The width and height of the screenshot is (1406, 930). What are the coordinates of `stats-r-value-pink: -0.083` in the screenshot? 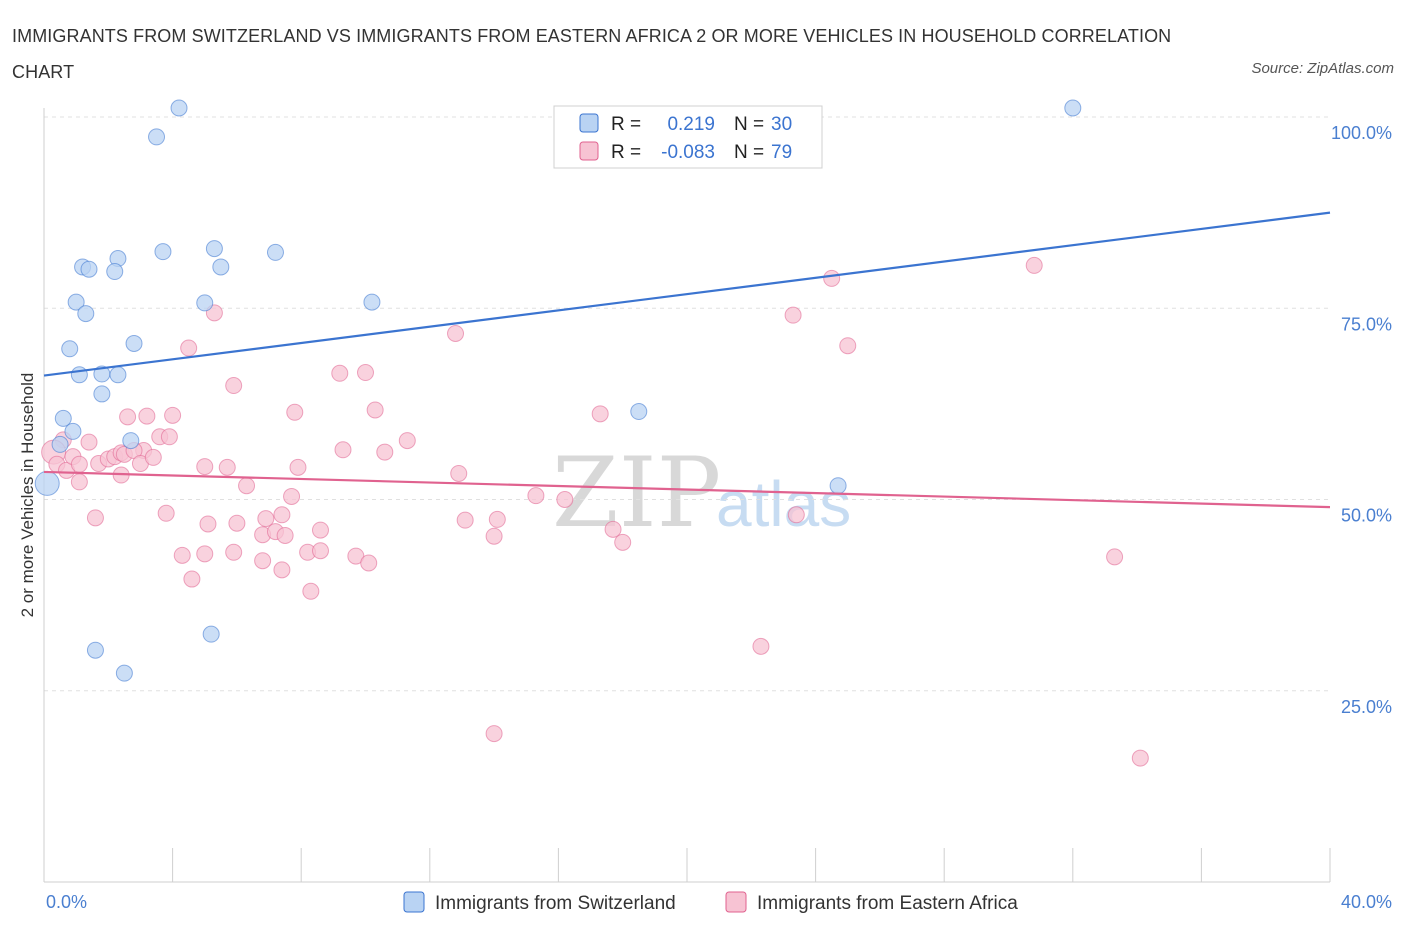 It's located at (688, 152).